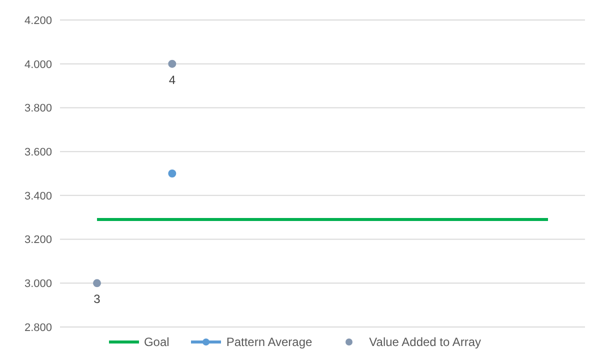 The height and width of the screenshot is (359, 600). What do you see at coordinates (38, 328) in the screenshot?
I see `y-tick-label: 2.800` at bounding box center [38, 328].